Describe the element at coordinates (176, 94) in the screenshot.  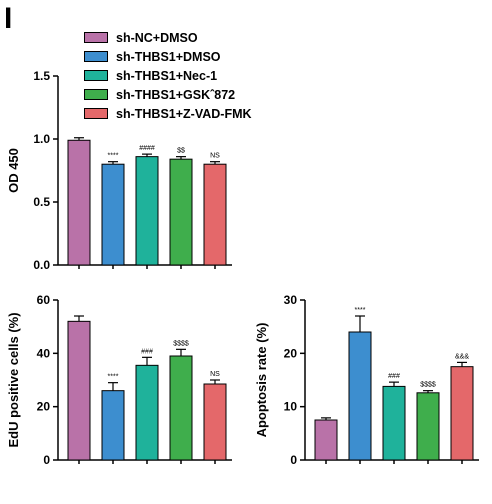
I see `legend-label: sh-THBS1+GSKˆ872` at that location.